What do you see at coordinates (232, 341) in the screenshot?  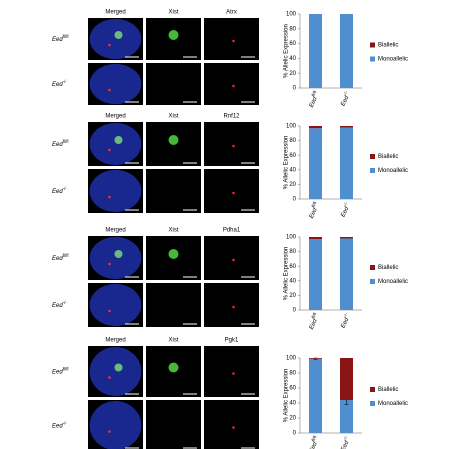 I see `column-header: Pgk1` at bounding box center [232, 341].